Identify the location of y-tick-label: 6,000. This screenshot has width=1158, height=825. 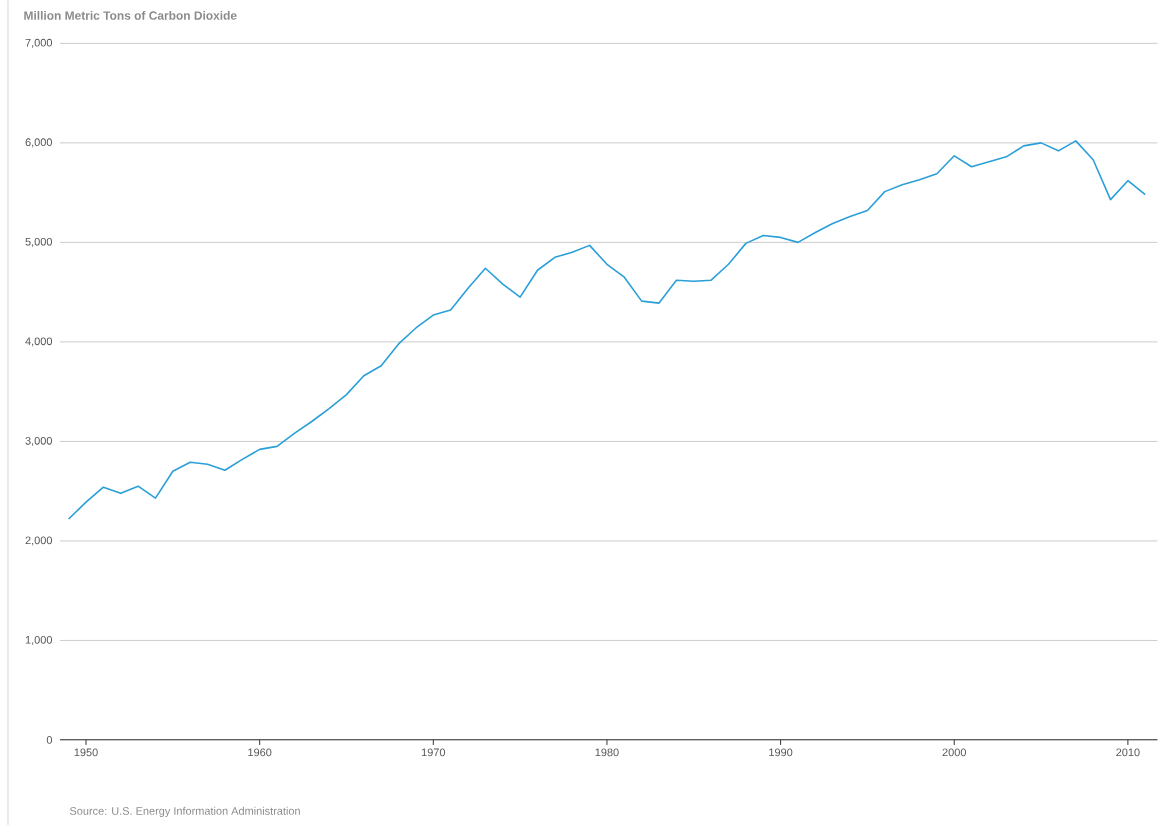
(39, 143).